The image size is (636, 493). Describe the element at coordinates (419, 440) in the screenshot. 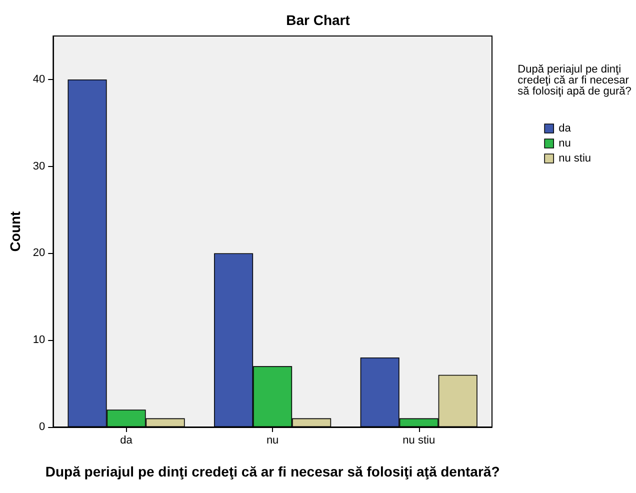

I see `x-tick-label: nu stiu` at that location.